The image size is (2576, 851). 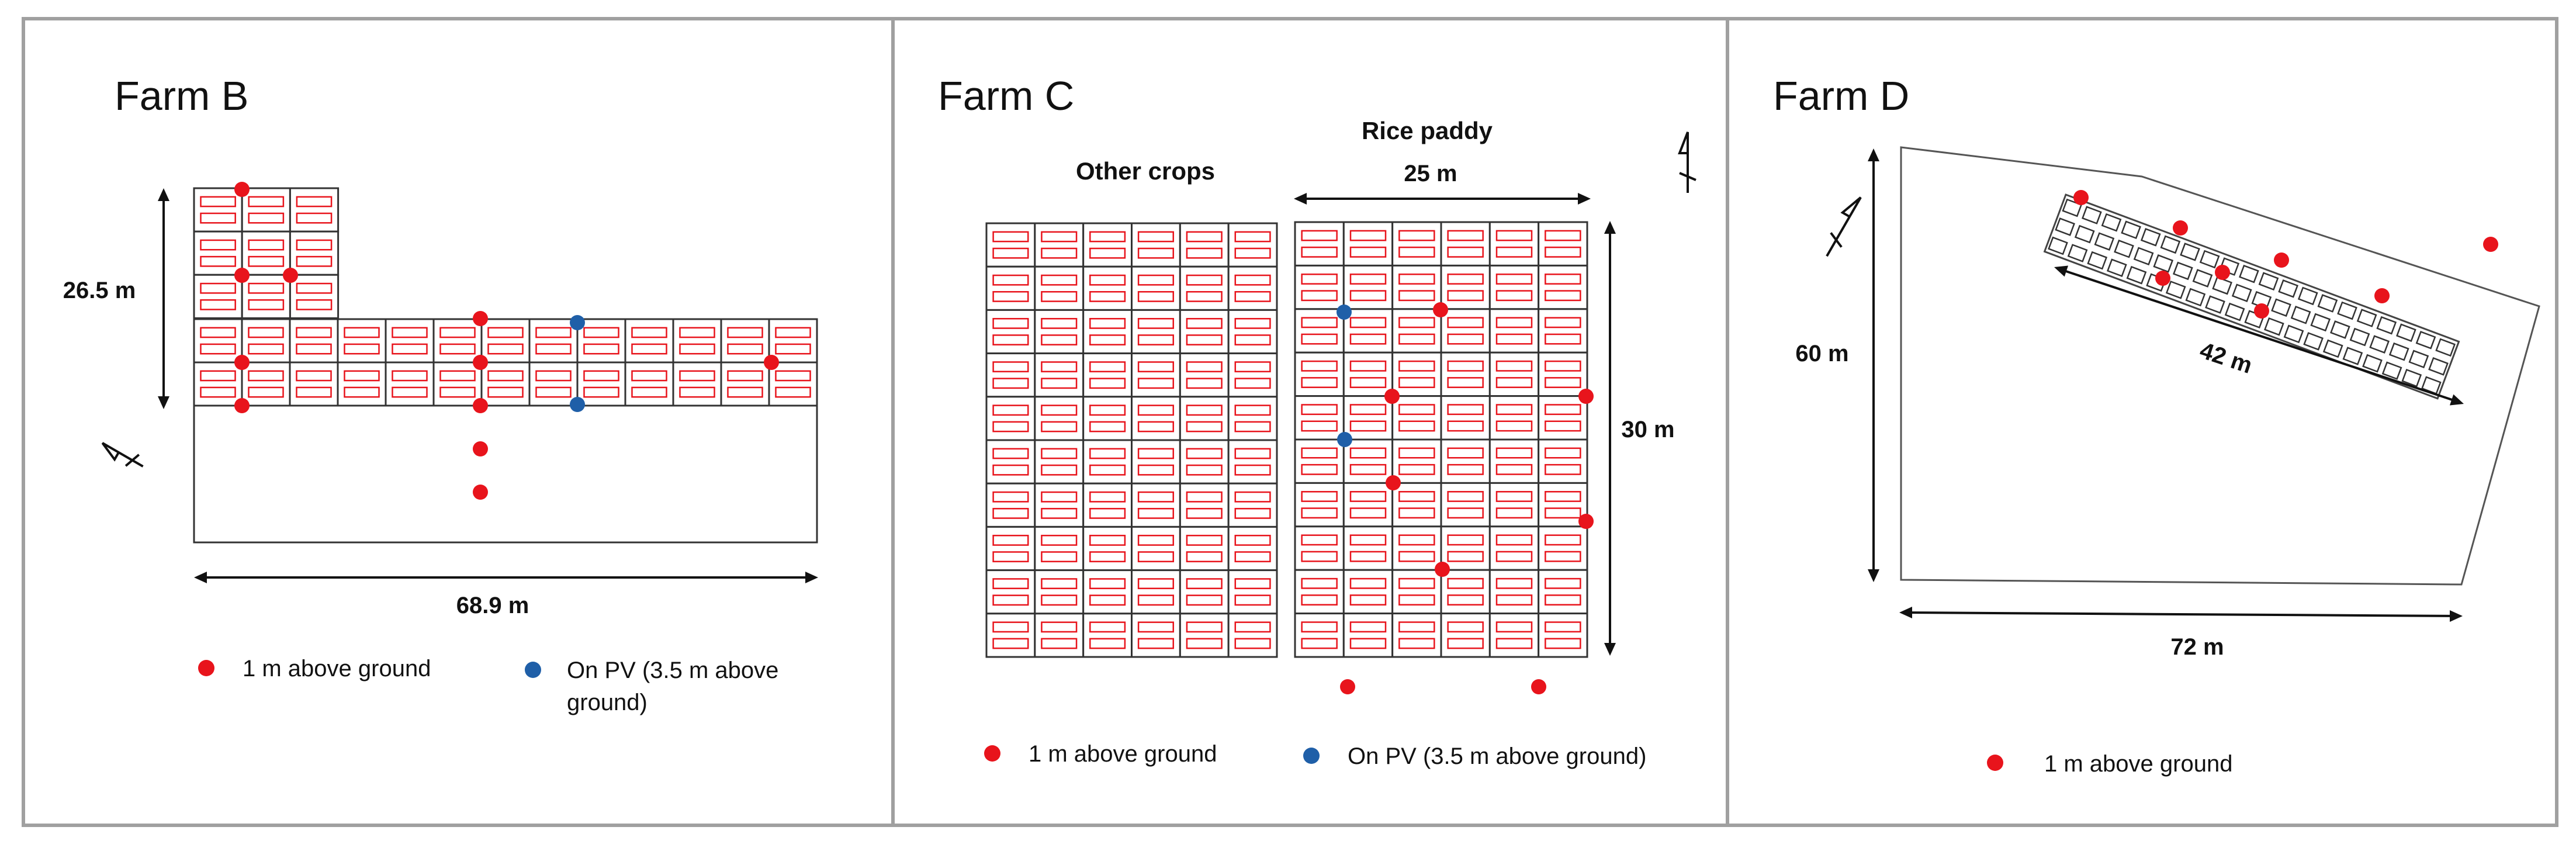 What do you see at coordinates (2197, 647) in the screenshot?
I see `farm-d-width-label: 72 m` at bounding box center [2197, 647].